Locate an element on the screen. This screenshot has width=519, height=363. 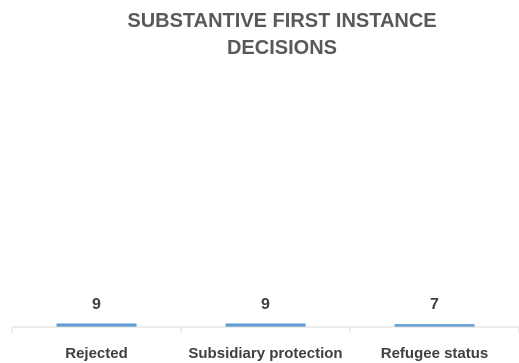
chart-title-line-2: DECISIONS is located at coordinates (282, 48).